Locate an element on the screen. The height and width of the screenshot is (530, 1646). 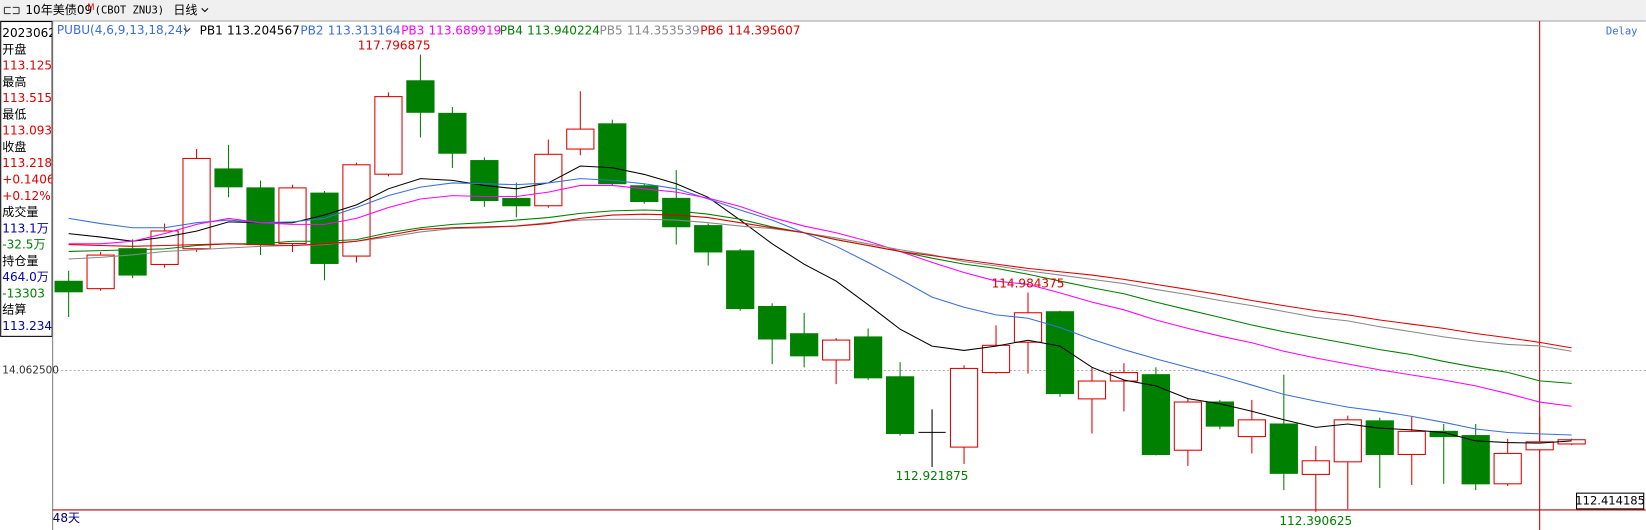
toolbar is located at coordinates (823, 10).